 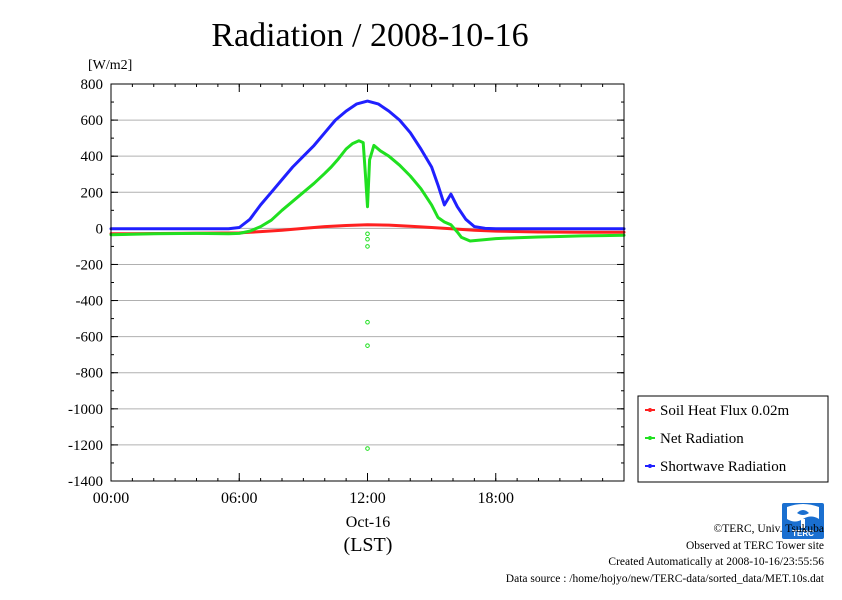 What do you see at coordinates (90, 338) in the screenshot?
I see `y-tick-label: -600` at bounding box center [90, 338].